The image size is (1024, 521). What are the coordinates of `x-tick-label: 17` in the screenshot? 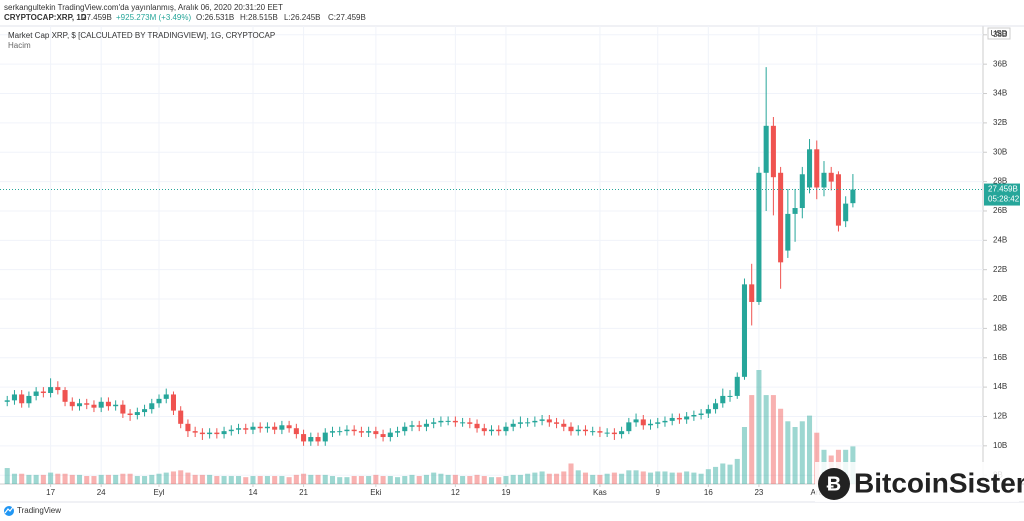 It's located at (50, 492).